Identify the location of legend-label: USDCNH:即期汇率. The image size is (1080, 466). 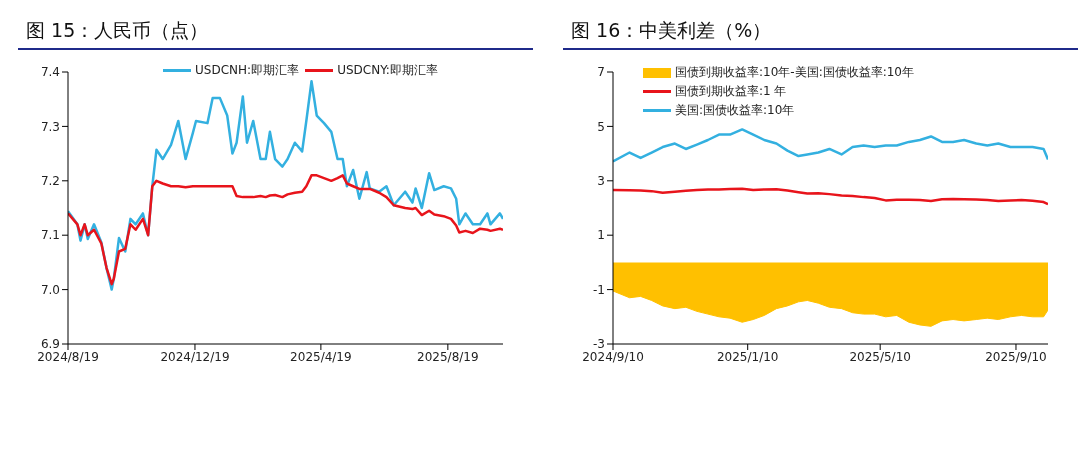
(247, 70).